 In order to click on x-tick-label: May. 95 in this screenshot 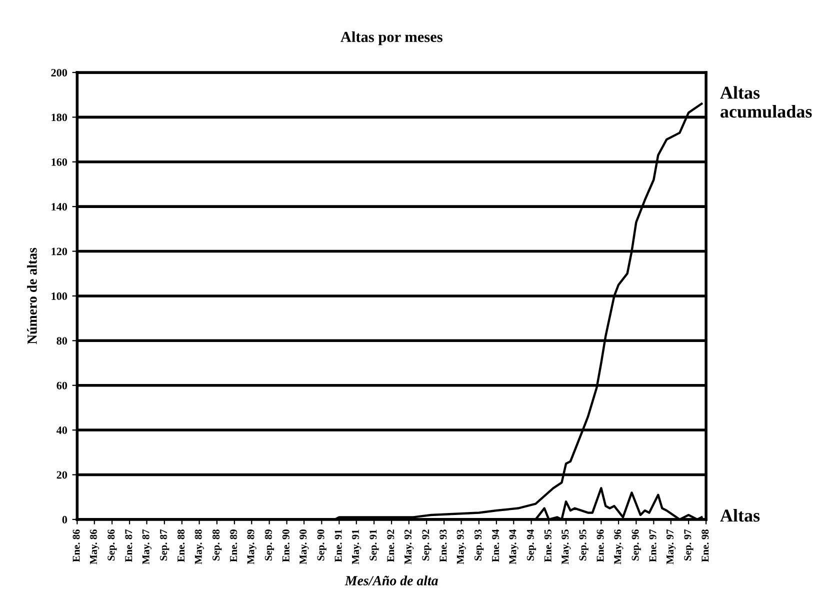, I will do `click(566, 547)`.